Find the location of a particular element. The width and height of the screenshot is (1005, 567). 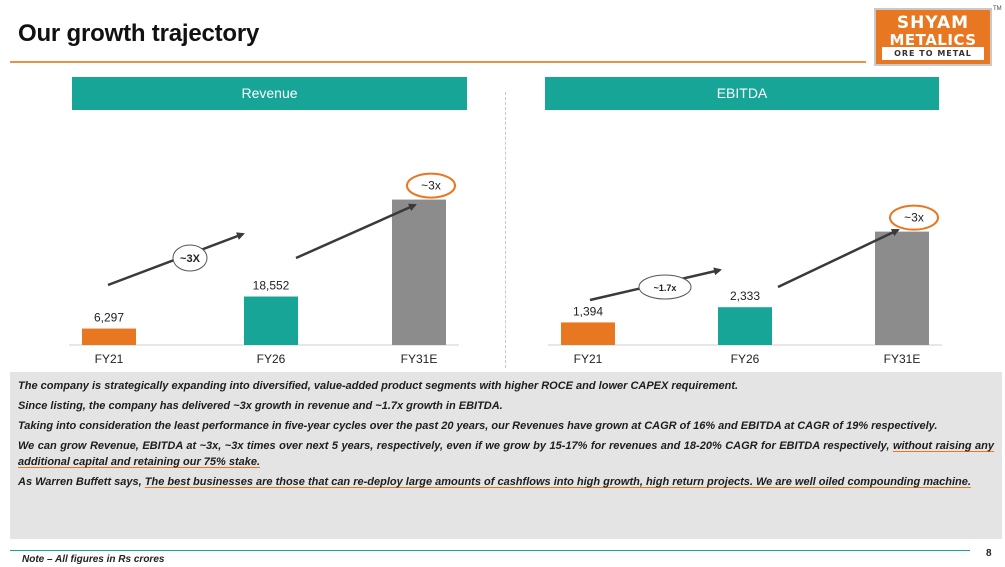

page-title: Our growth trajectory is located at coordinates (139, 33).